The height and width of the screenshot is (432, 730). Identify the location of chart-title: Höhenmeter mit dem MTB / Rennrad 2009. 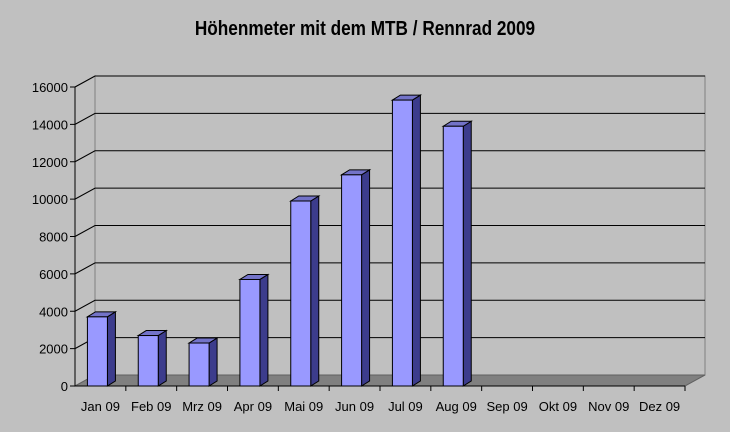
(365, 29).